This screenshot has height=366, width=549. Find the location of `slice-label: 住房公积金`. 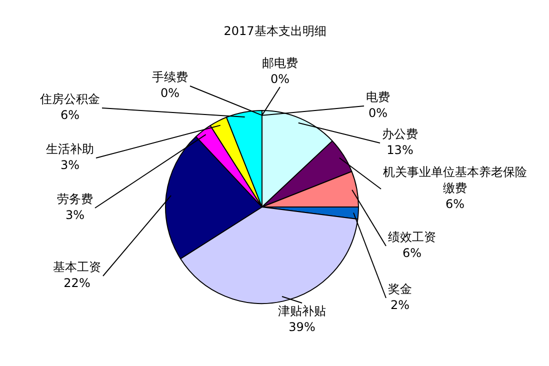

slice-label: 住房公积金 is located at coordinates (69, 99).